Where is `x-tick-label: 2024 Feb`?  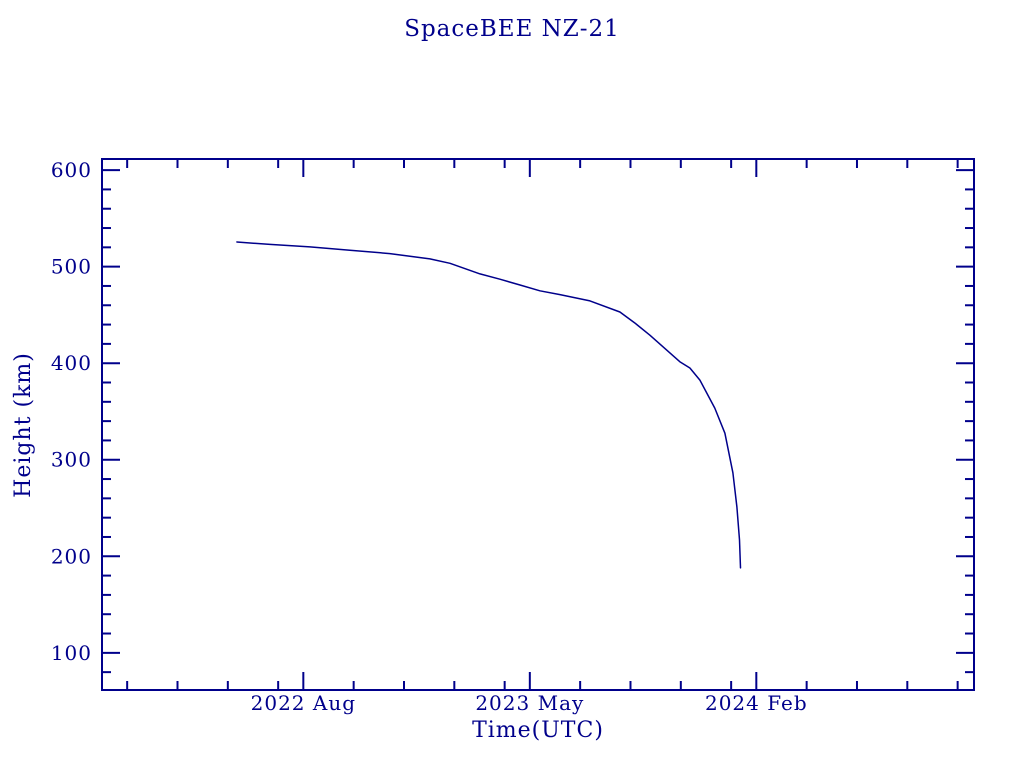
x-tick-label: 2024 Feb is located at coordinates (756, 703).